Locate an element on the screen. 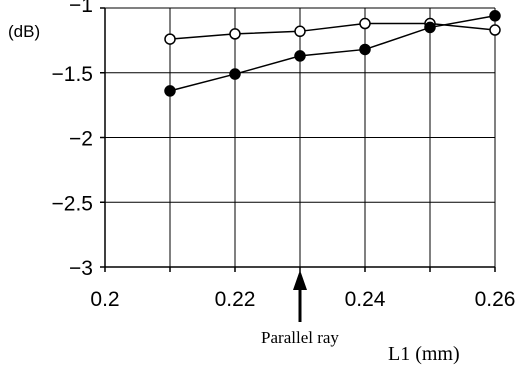 The image size is (525, 370). series-open-circle is located at coordinates (332, 32).